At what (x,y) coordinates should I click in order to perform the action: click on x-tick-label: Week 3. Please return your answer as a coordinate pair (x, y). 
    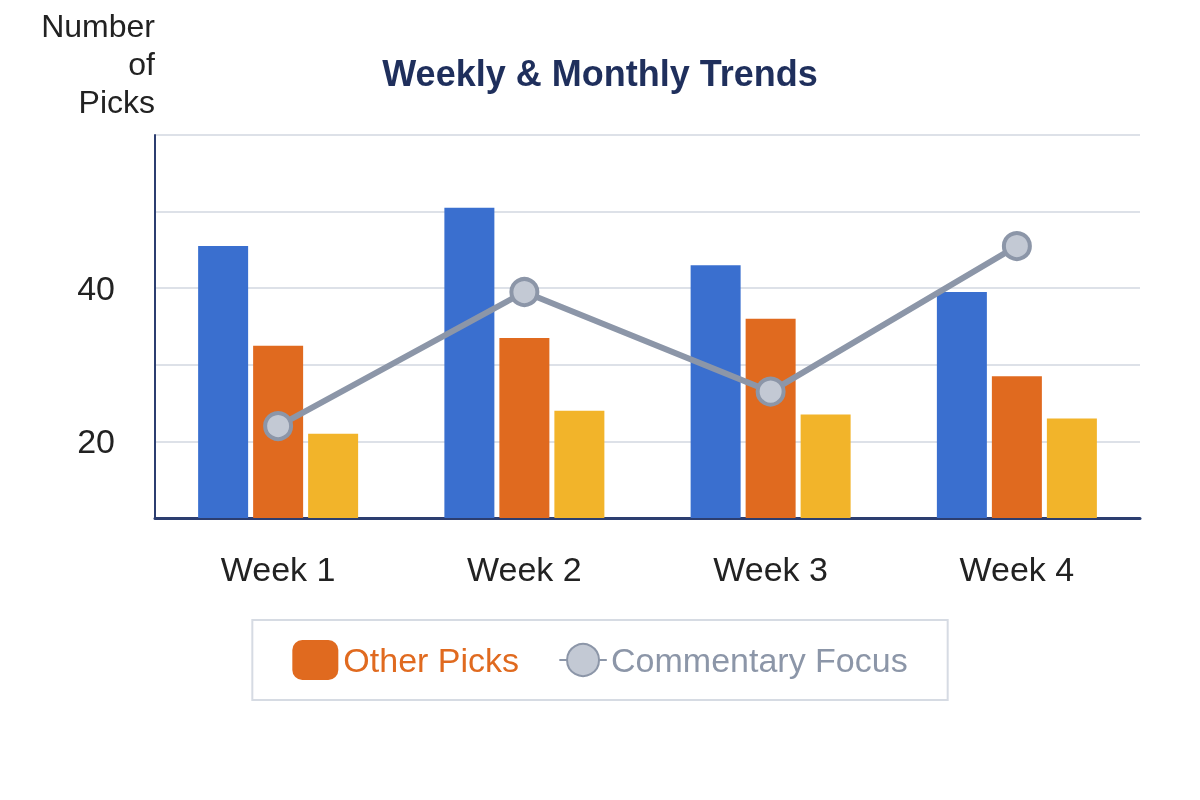
    Looking at the image, I should click on (770, 569).